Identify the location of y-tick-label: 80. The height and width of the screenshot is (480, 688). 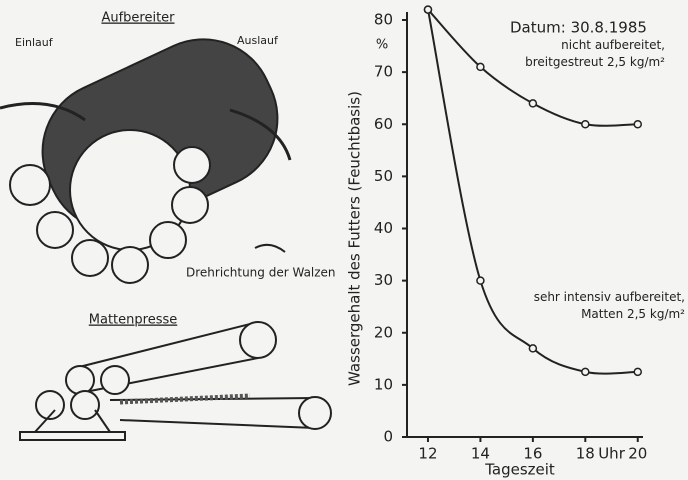
(383, 20).